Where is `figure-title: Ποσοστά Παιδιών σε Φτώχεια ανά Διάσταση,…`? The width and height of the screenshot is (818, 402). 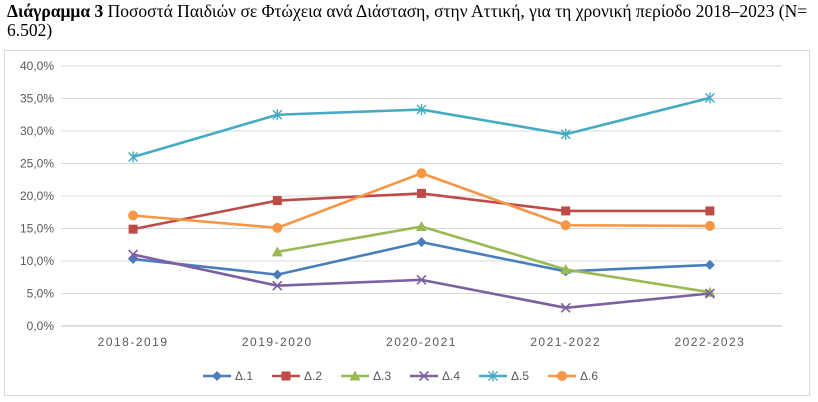 figure-title: Ποσοστά Παιδιών σε Φτώχεια ανά Διάσταση,… is located at coordinates (407, 20).